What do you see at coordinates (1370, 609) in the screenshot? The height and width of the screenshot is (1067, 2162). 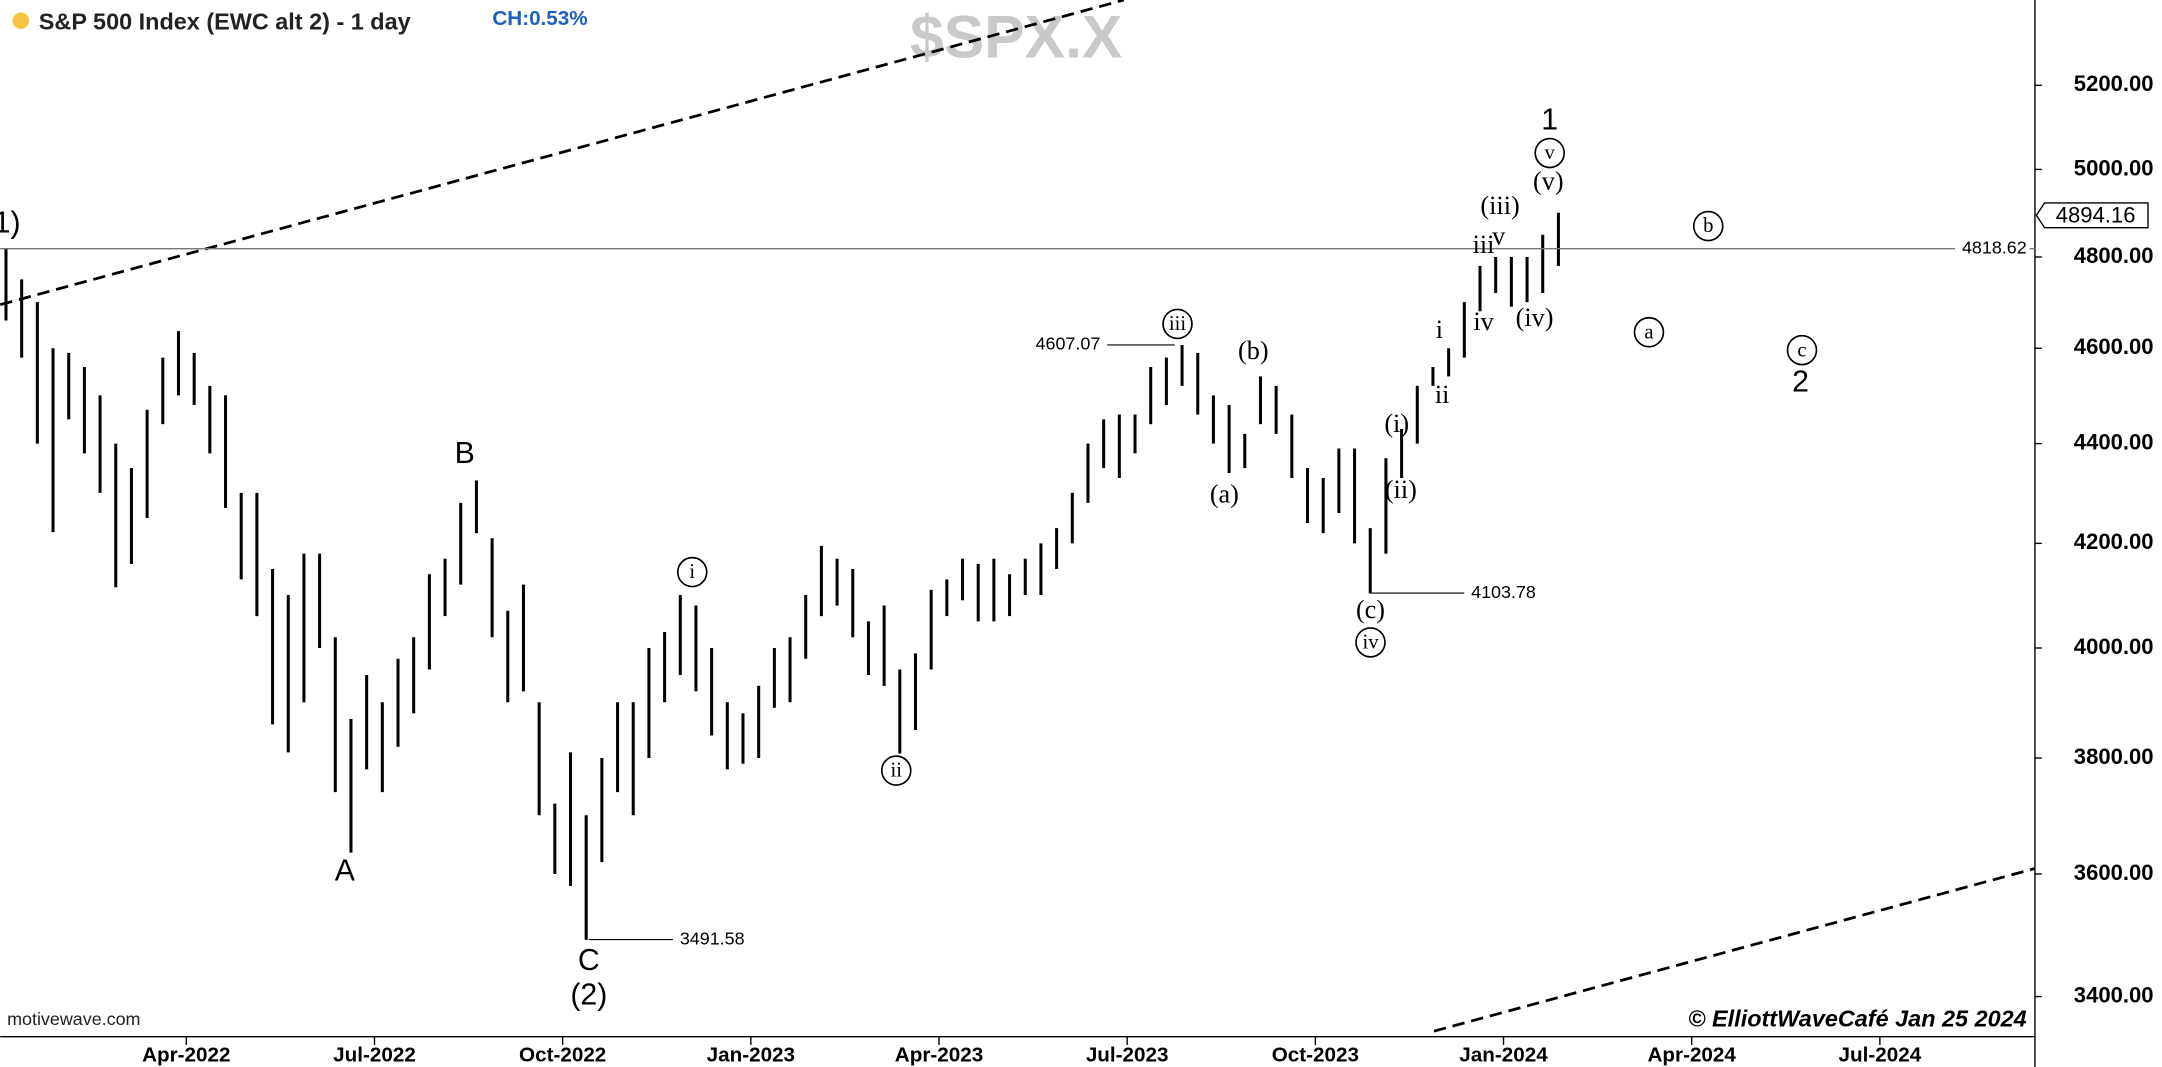 I see `wave-label: (c)` at bounding box center [1370, 609].